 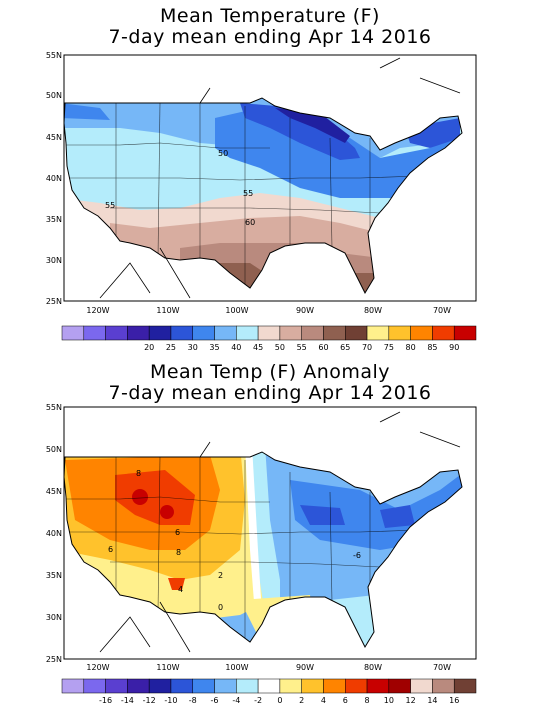 What do you see at coordinates (127, 700) in the screenshot?
I see `colorbar-label: -14` at bounding box center [127, 700].